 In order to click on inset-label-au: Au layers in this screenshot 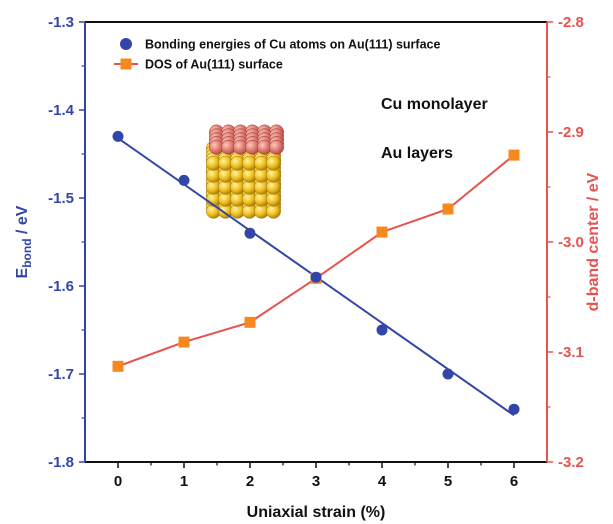, I will do `click(417, 153)`.